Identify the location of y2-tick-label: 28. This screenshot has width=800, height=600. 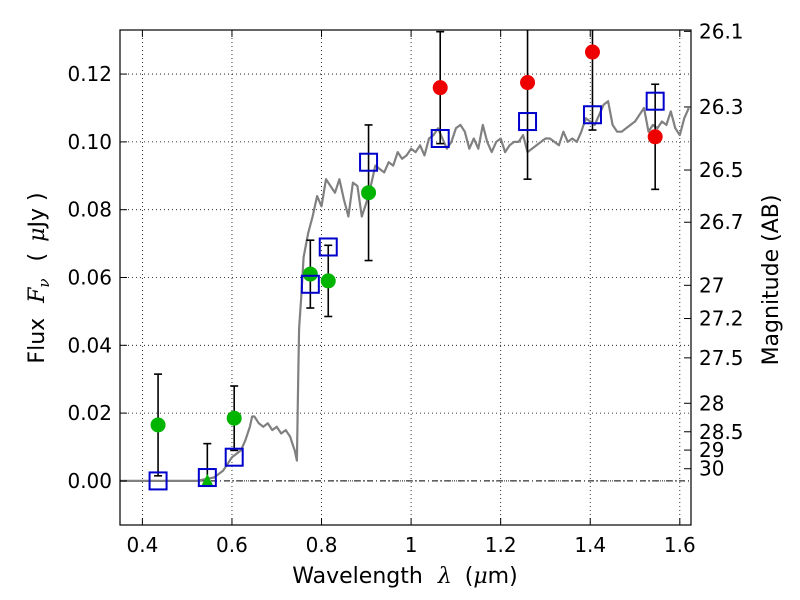
(711, 403).